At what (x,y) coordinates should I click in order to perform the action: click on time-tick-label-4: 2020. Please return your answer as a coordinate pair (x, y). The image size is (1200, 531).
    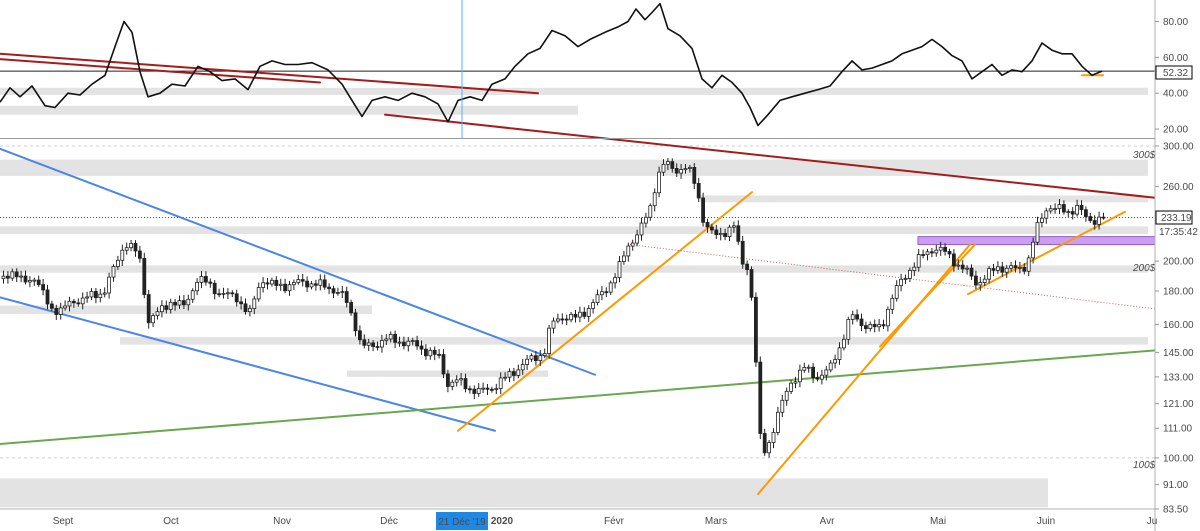
    Looking at the image, I should click on (502, 521).